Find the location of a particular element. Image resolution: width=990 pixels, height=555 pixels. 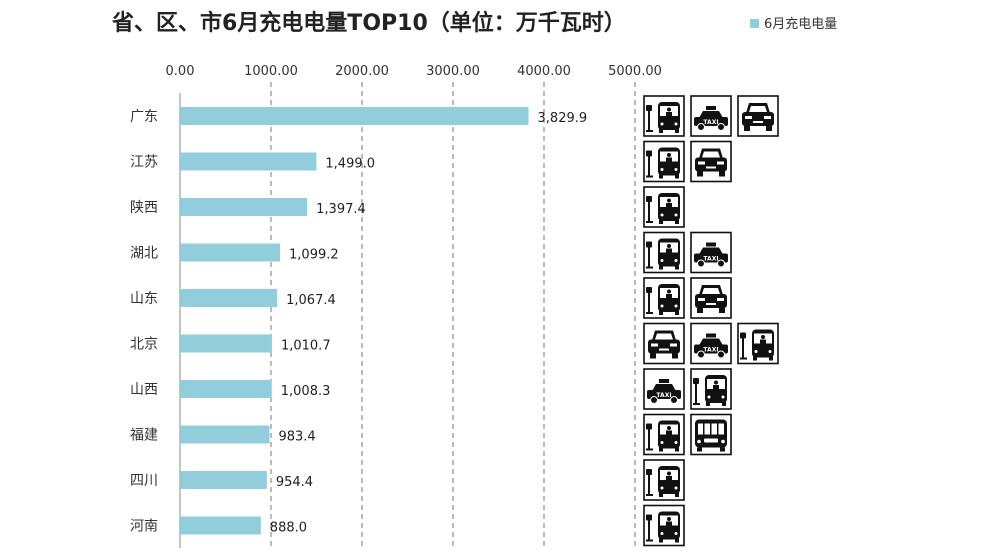

vehicle-icons is located at coordinates (711, 321).